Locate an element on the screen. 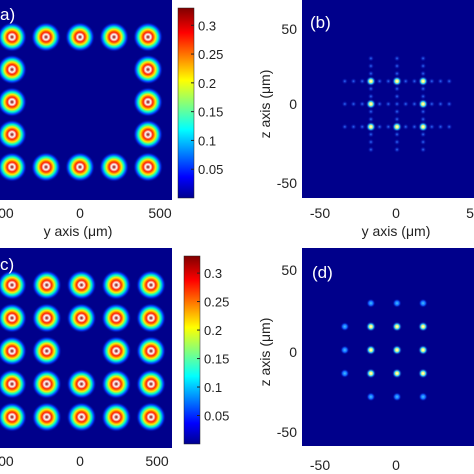 The image size is (474, 474). panel-b-x-ticks: -50 0 5 is located at coordinates (392, 213).